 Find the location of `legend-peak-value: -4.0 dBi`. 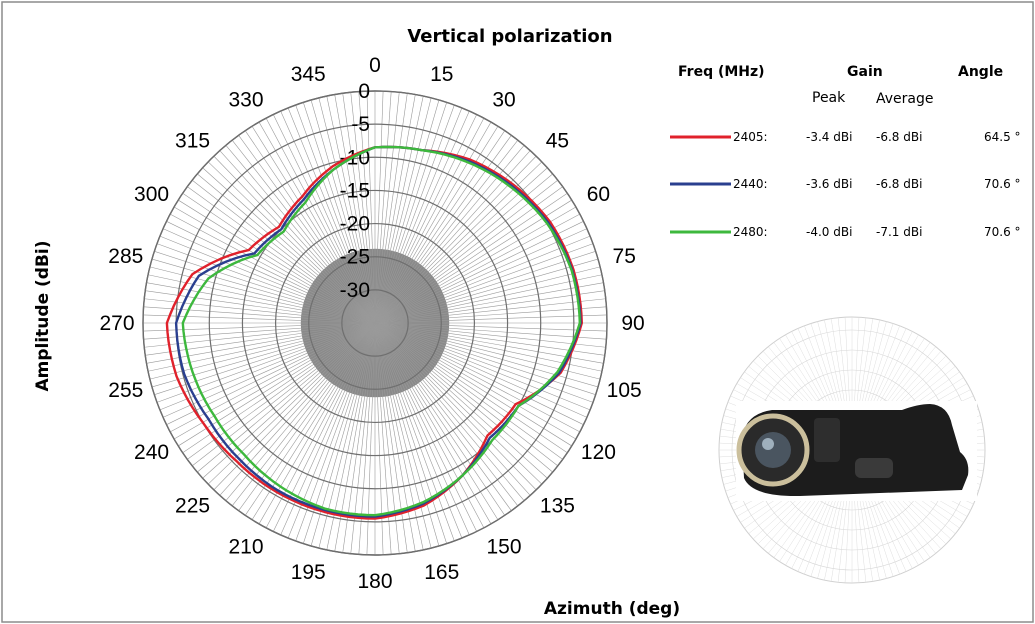

legend-peak-value: -4.0 dBi is located at coordinates (829, 232).